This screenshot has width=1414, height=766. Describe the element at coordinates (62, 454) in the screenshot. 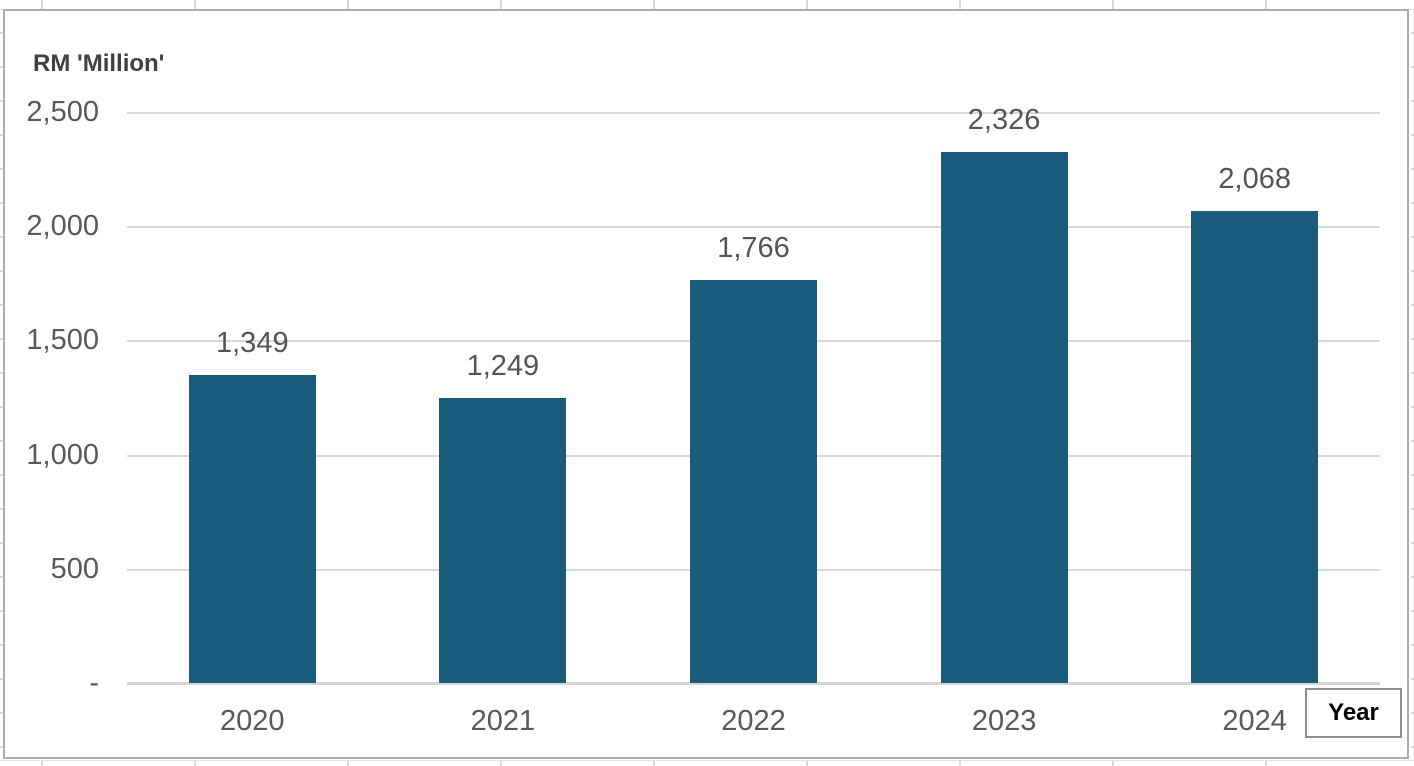

I see `y-tick-label: 1,000` at that location.